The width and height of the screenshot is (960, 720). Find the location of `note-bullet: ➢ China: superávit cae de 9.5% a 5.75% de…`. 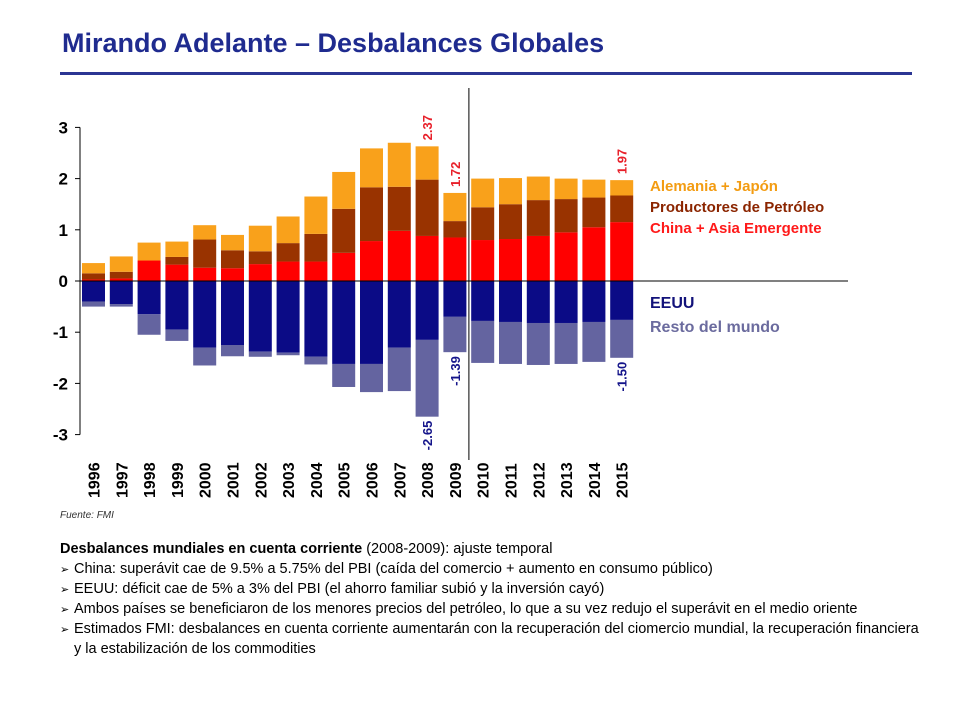

note-bullet: ➢ China: superávit cae de 9.5% a 5.75% de… is located at coordinates (490, 570).